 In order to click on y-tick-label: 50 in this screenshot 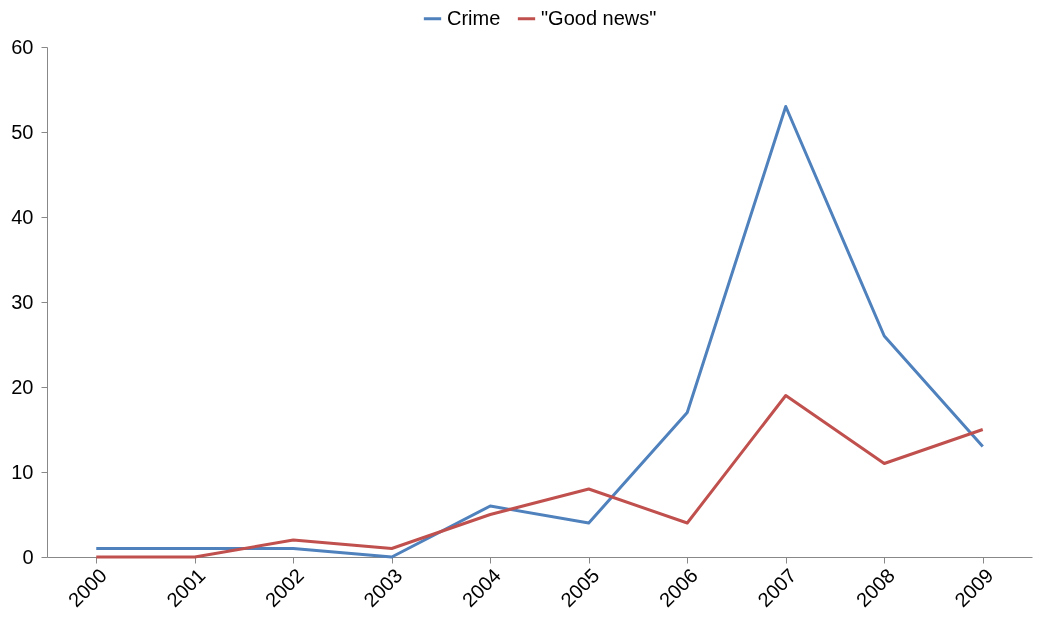, I will do `click(22, 131)`.